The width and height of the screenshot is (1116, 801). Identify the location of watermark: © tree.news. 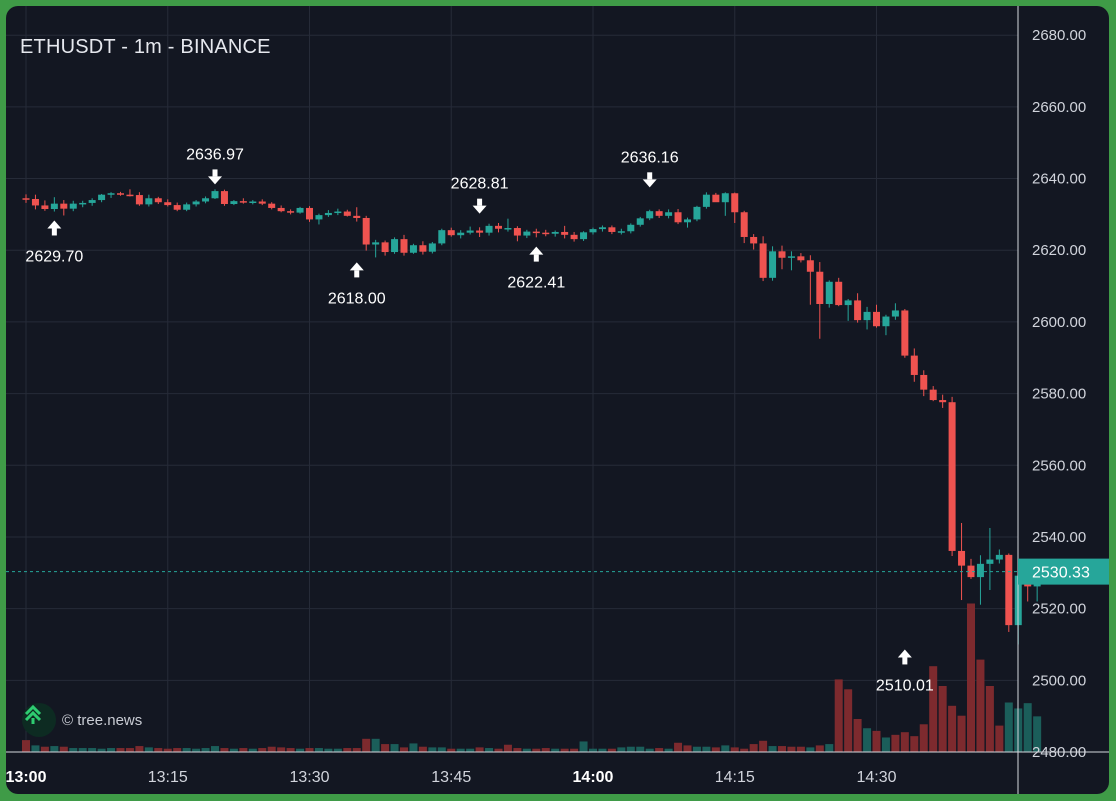
(82, 720).